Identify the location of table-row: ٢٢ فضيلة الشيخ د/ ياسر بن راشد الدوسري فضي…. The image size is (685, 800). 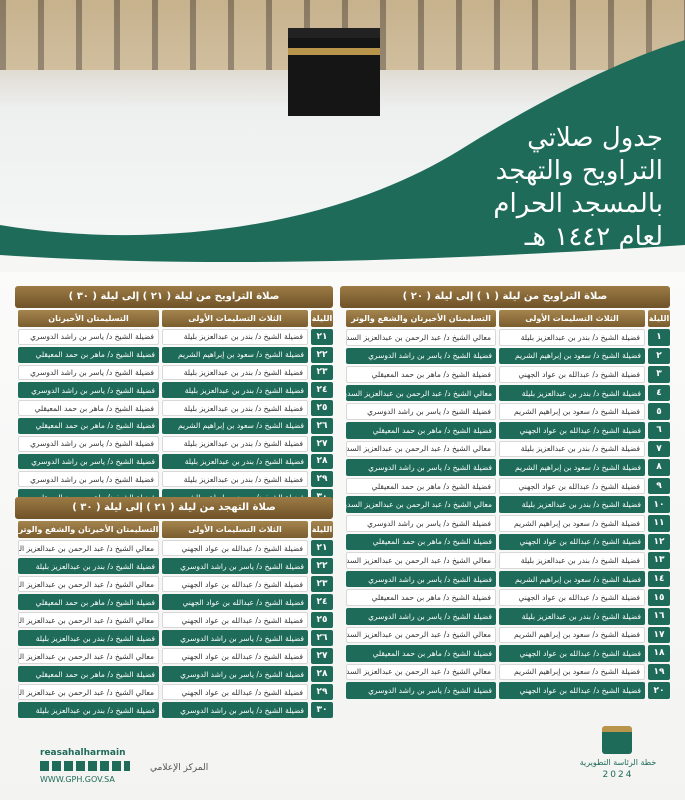
(174, 566).